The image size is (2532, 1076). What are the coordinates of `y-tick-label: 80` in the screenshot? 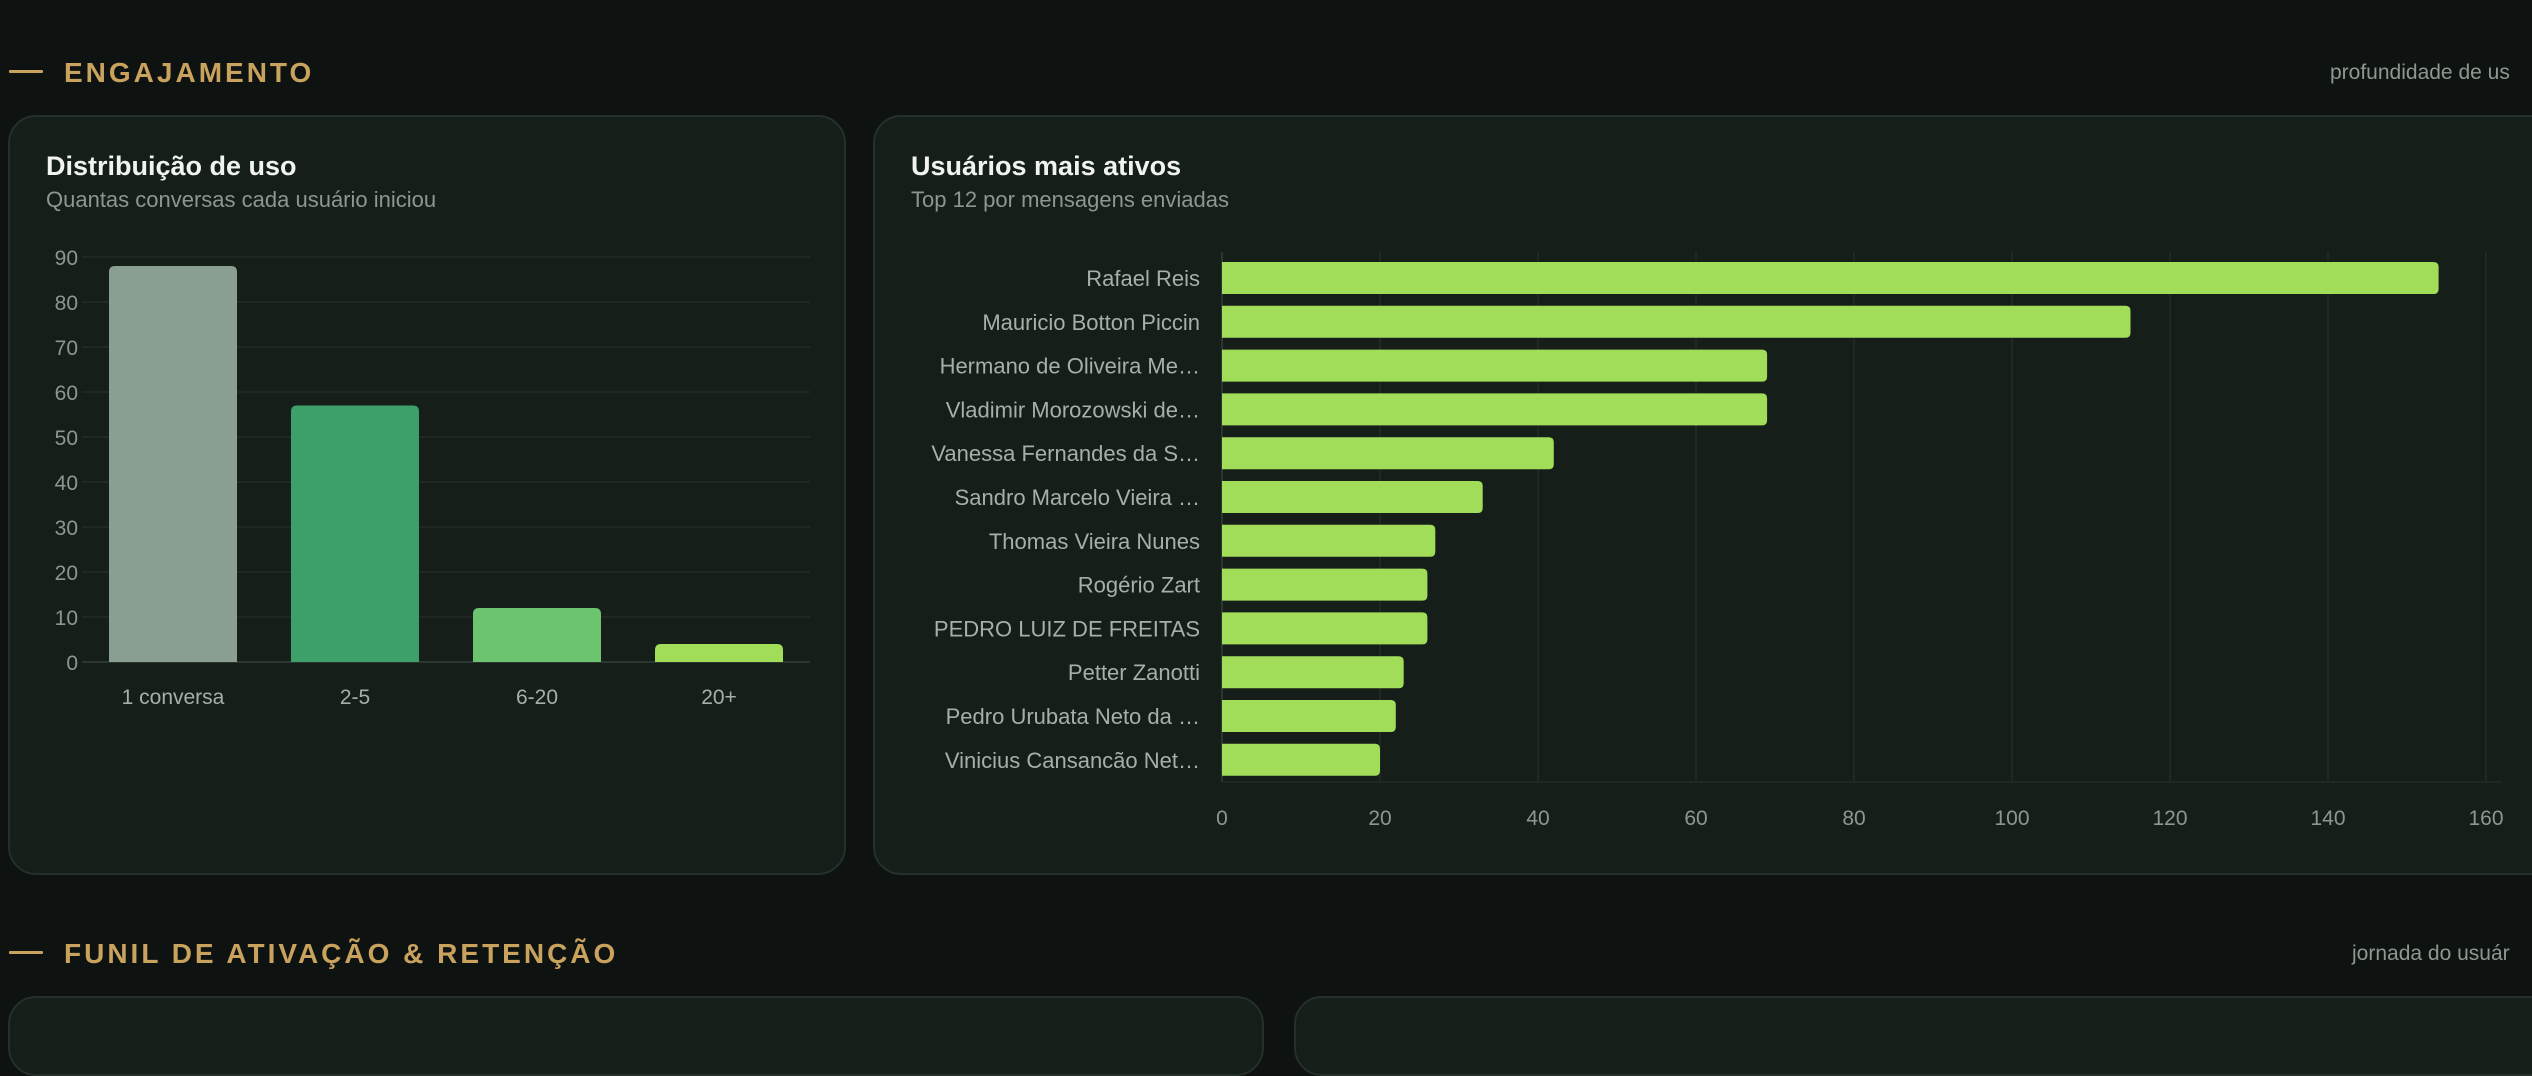 It's located at (66, 303).